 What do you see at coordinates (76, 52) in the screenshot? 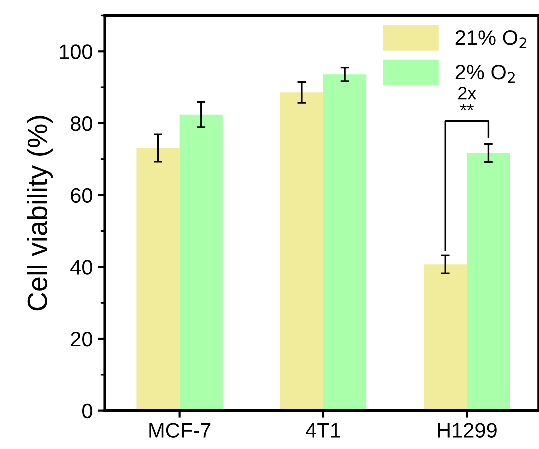
I see `y-tick-label: 100` at bounding box center [76, 52].